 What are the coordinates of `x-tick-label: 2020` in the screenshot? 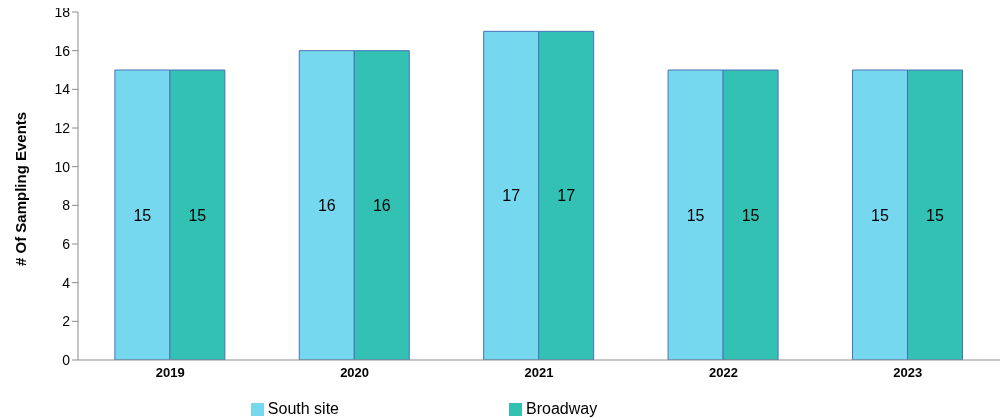 It's located at (355, 373).